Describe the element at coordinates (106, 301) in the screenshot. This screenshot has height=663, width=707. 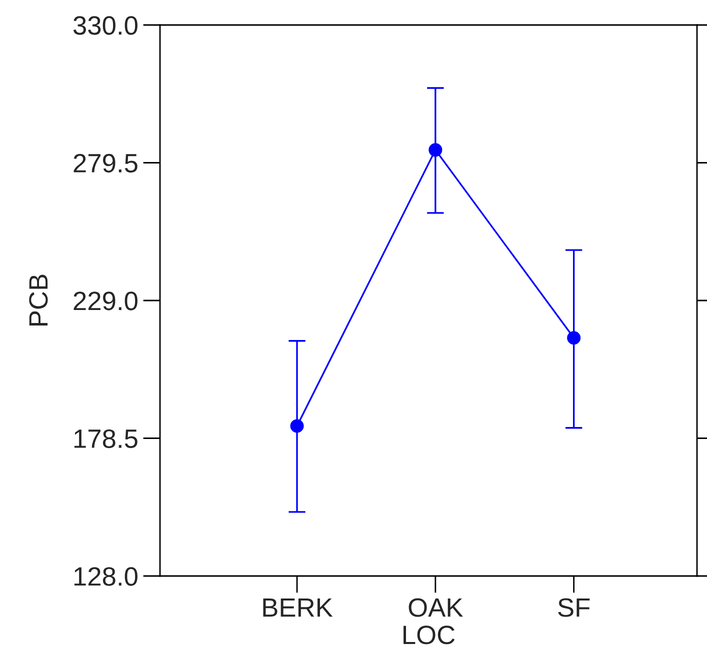
I see `y-tick-label: 229.0` at that location.